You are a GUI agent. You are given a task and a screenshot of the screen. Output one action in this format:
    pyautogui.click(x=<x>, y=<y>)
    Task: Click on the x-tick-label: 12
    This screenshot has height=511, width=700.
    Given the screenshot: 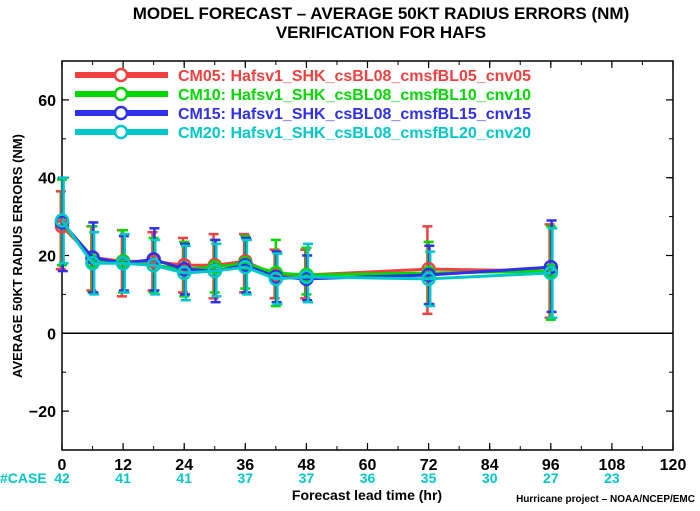 What is the action you would take?
    pyautogui.click(x=123, y=465)
    